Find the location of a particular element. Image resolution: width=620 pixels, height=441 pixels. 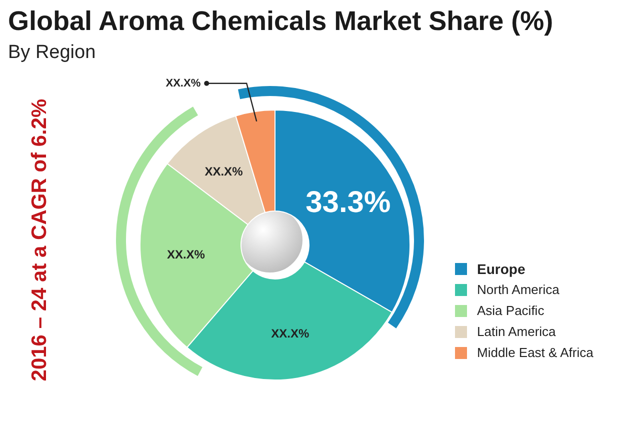

legend-label: Asia Pacific is located at coordinates (511, 311).